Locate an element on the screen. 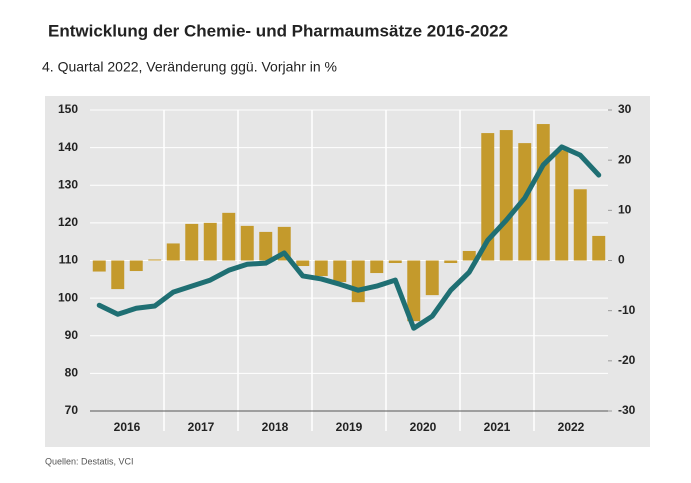  x-tick-label: 2022 is located at coordinates (571, 427).